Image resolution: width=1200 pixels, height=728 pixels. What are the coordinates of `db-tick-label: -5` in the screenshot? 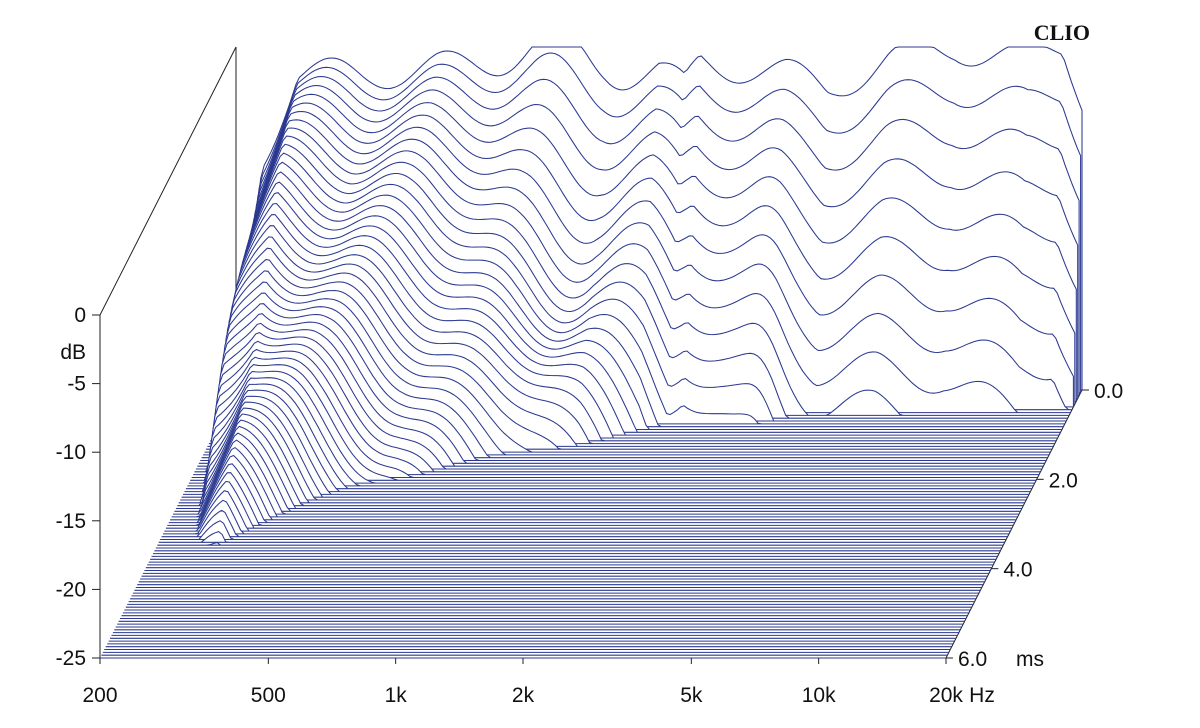 It's located at (76, 384).